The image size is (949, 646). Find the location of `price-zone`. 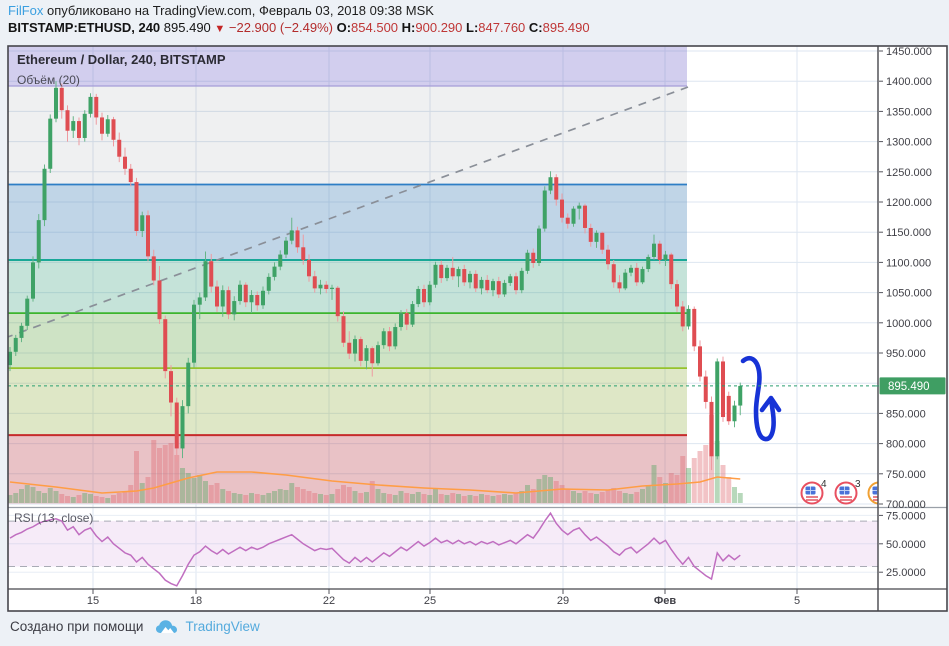

price-zone is located at coordinates (347, 66).